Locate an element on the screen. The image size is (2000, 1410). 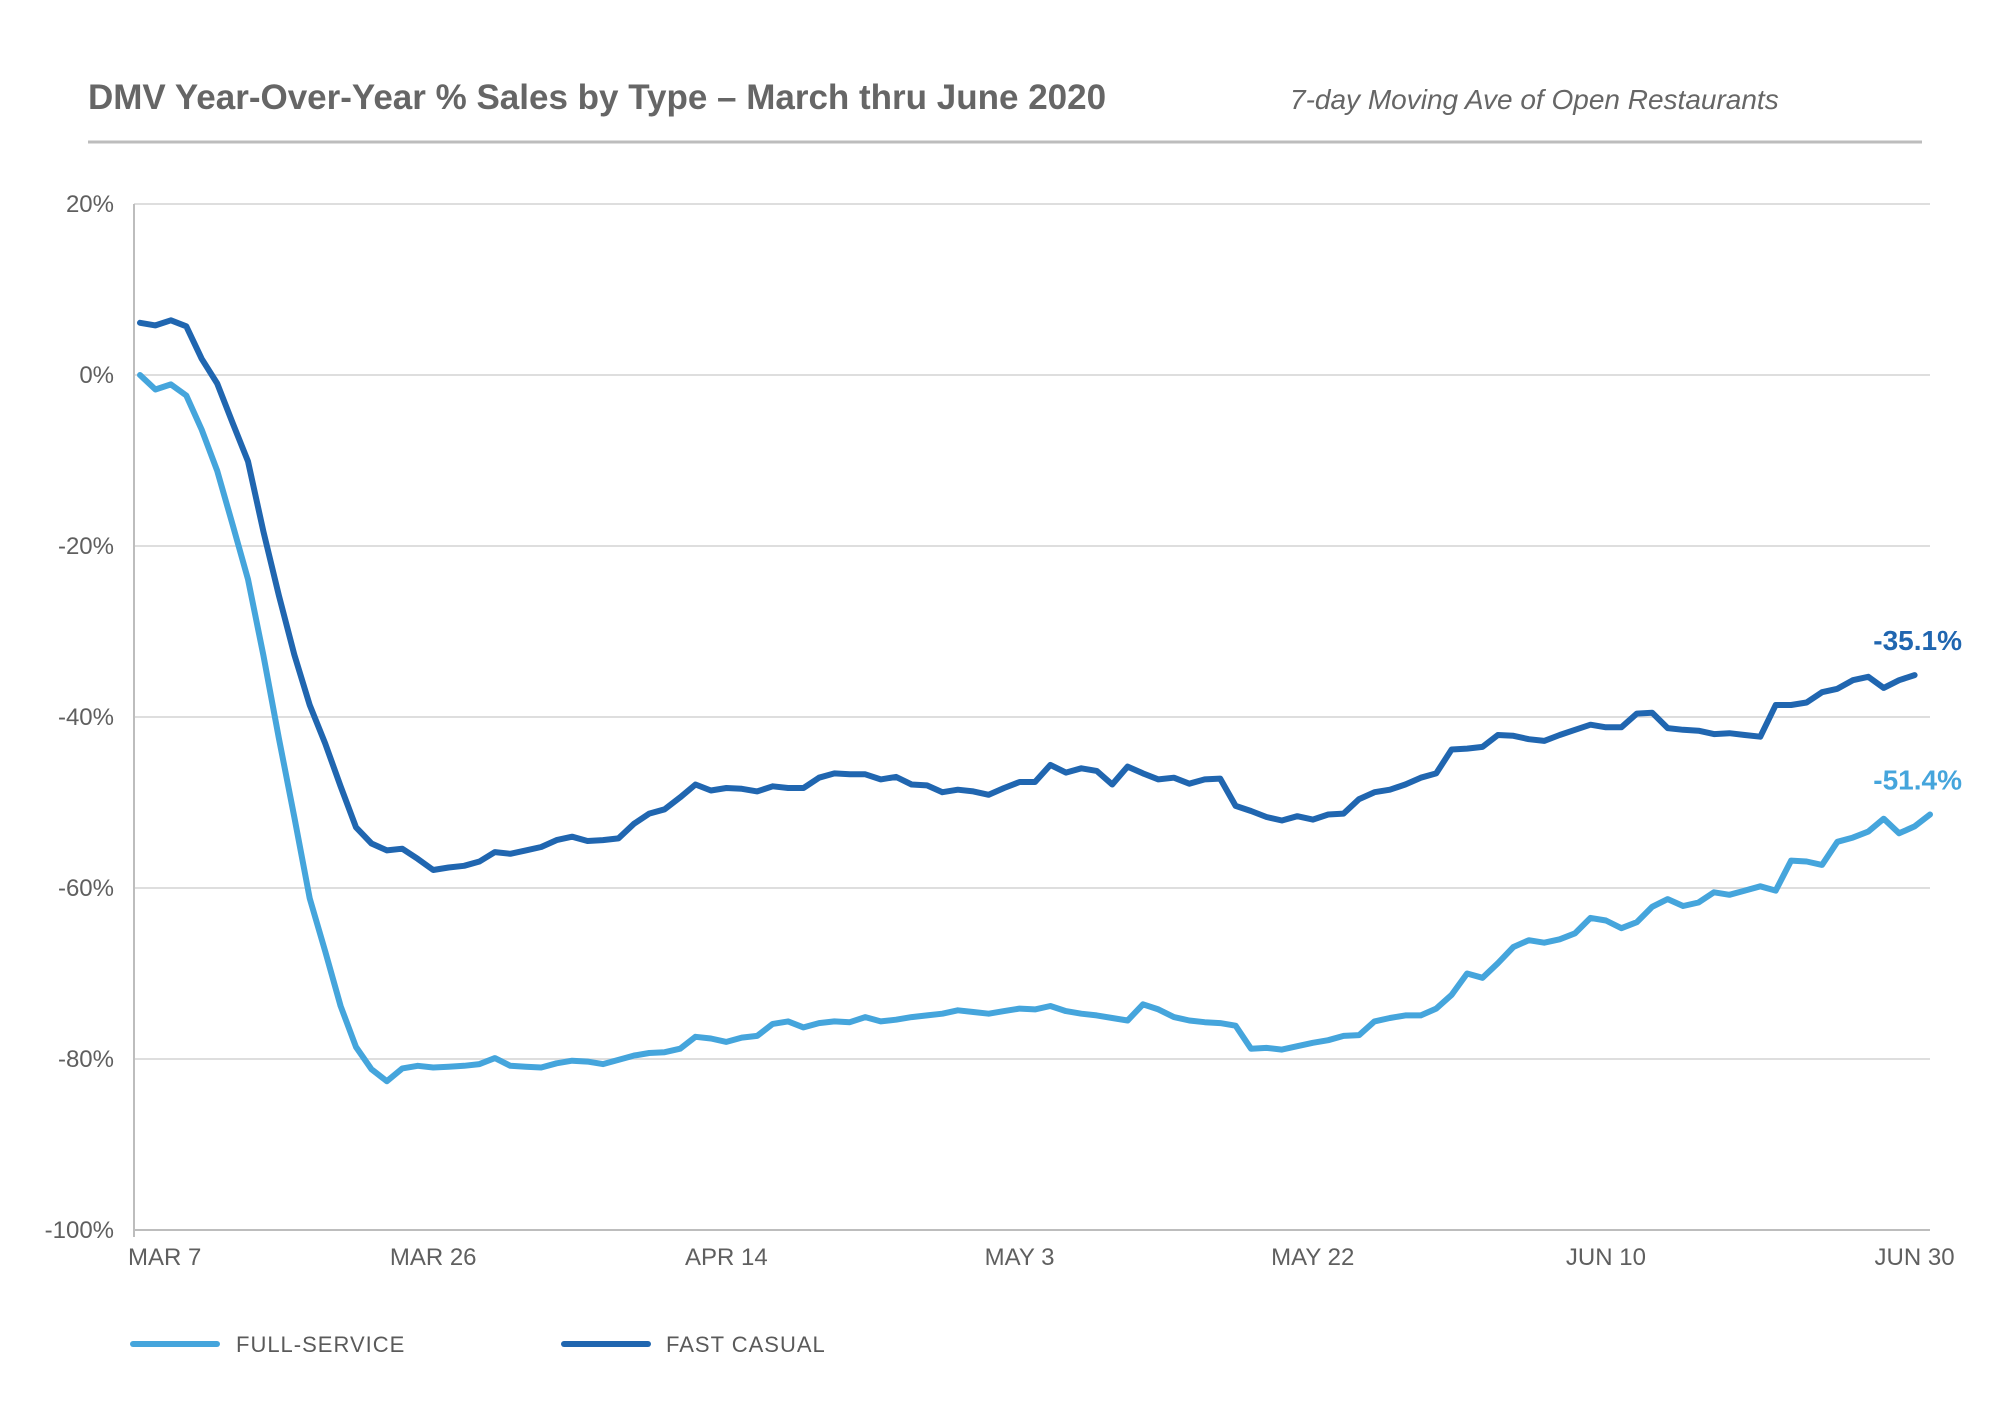
legend-label-fast-casual: FAST CASUAL is located at coordinates (746, 1344).